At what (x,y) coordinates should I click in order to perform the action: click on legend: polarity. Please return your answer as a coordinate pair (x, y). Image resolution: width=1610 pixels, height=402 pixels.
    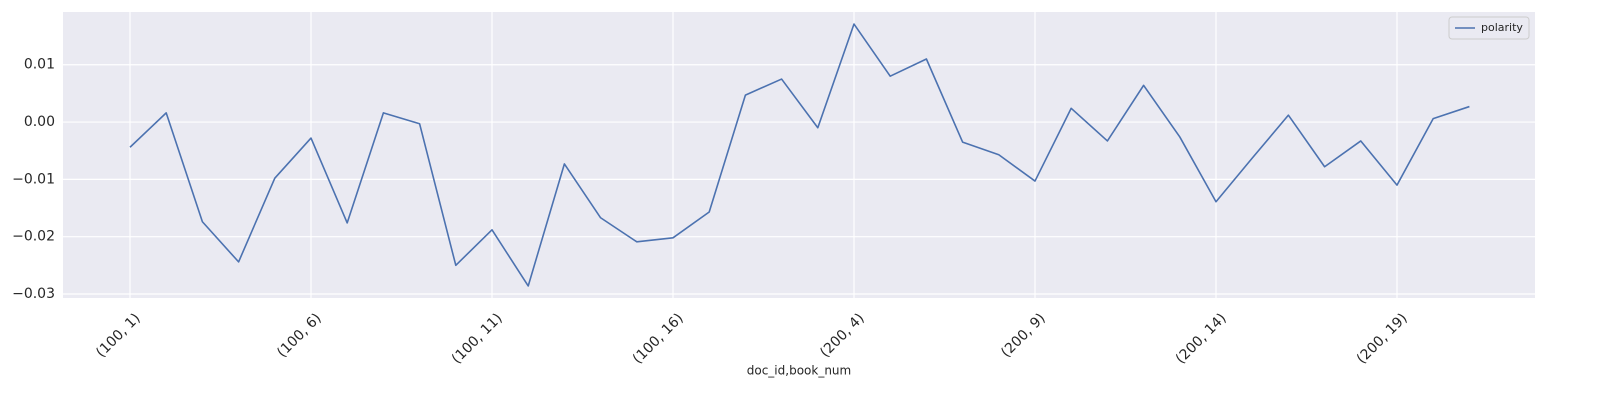
    Looking at the image, I should click on (1489, 28).